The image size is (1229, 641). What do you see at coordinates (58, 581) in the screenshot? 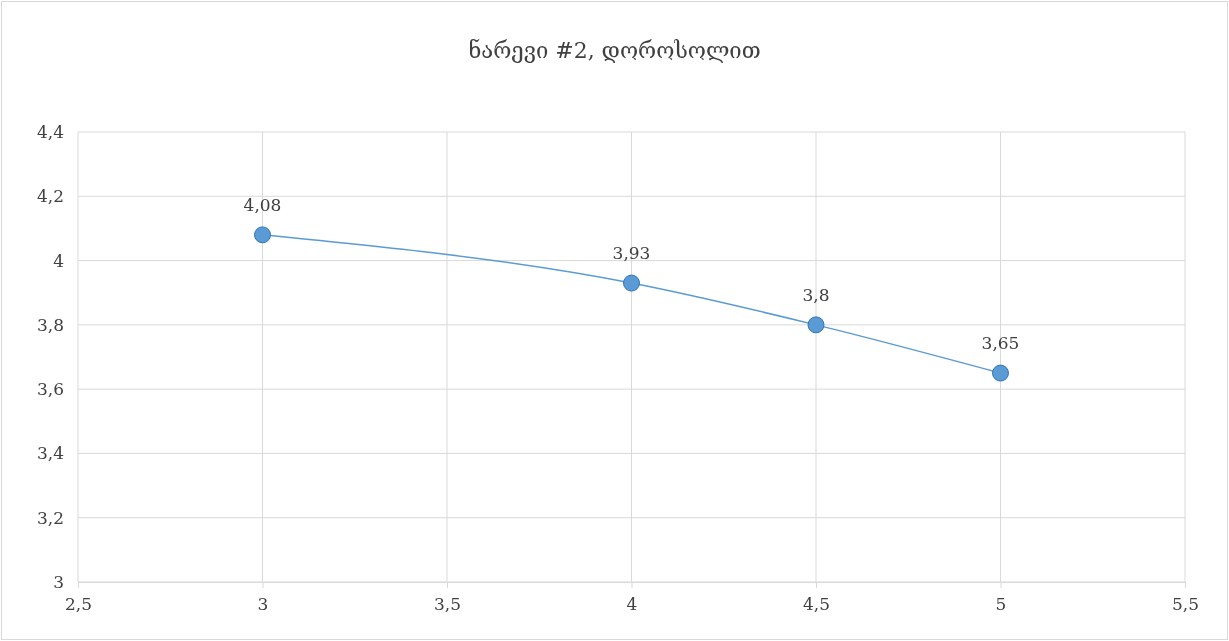
I see `y-tick-label: 3` at bounding box center [58, 581].